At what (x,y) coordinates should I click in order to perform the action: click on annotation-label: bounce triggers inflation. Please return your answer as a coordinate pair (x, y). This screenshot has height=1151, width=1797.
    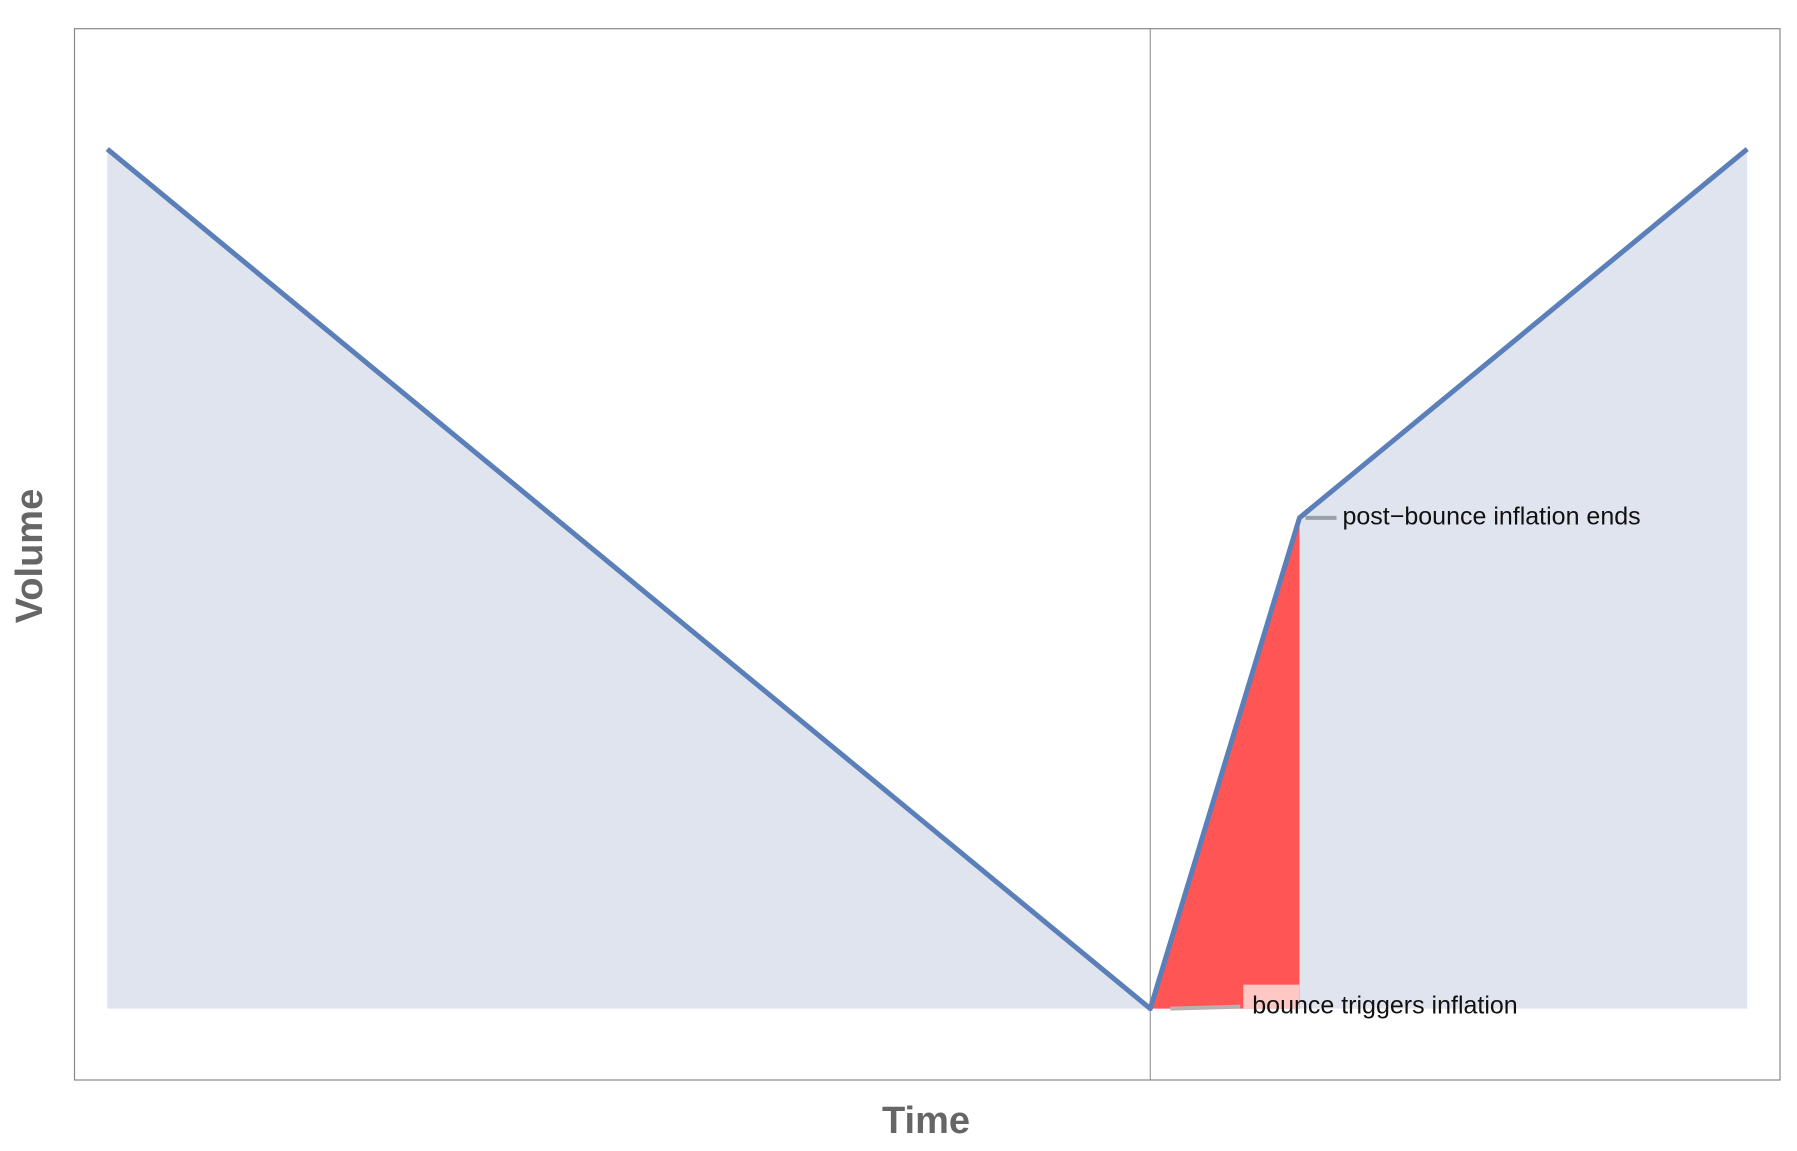
    Looking at the image, I should click on (1384, 1005).